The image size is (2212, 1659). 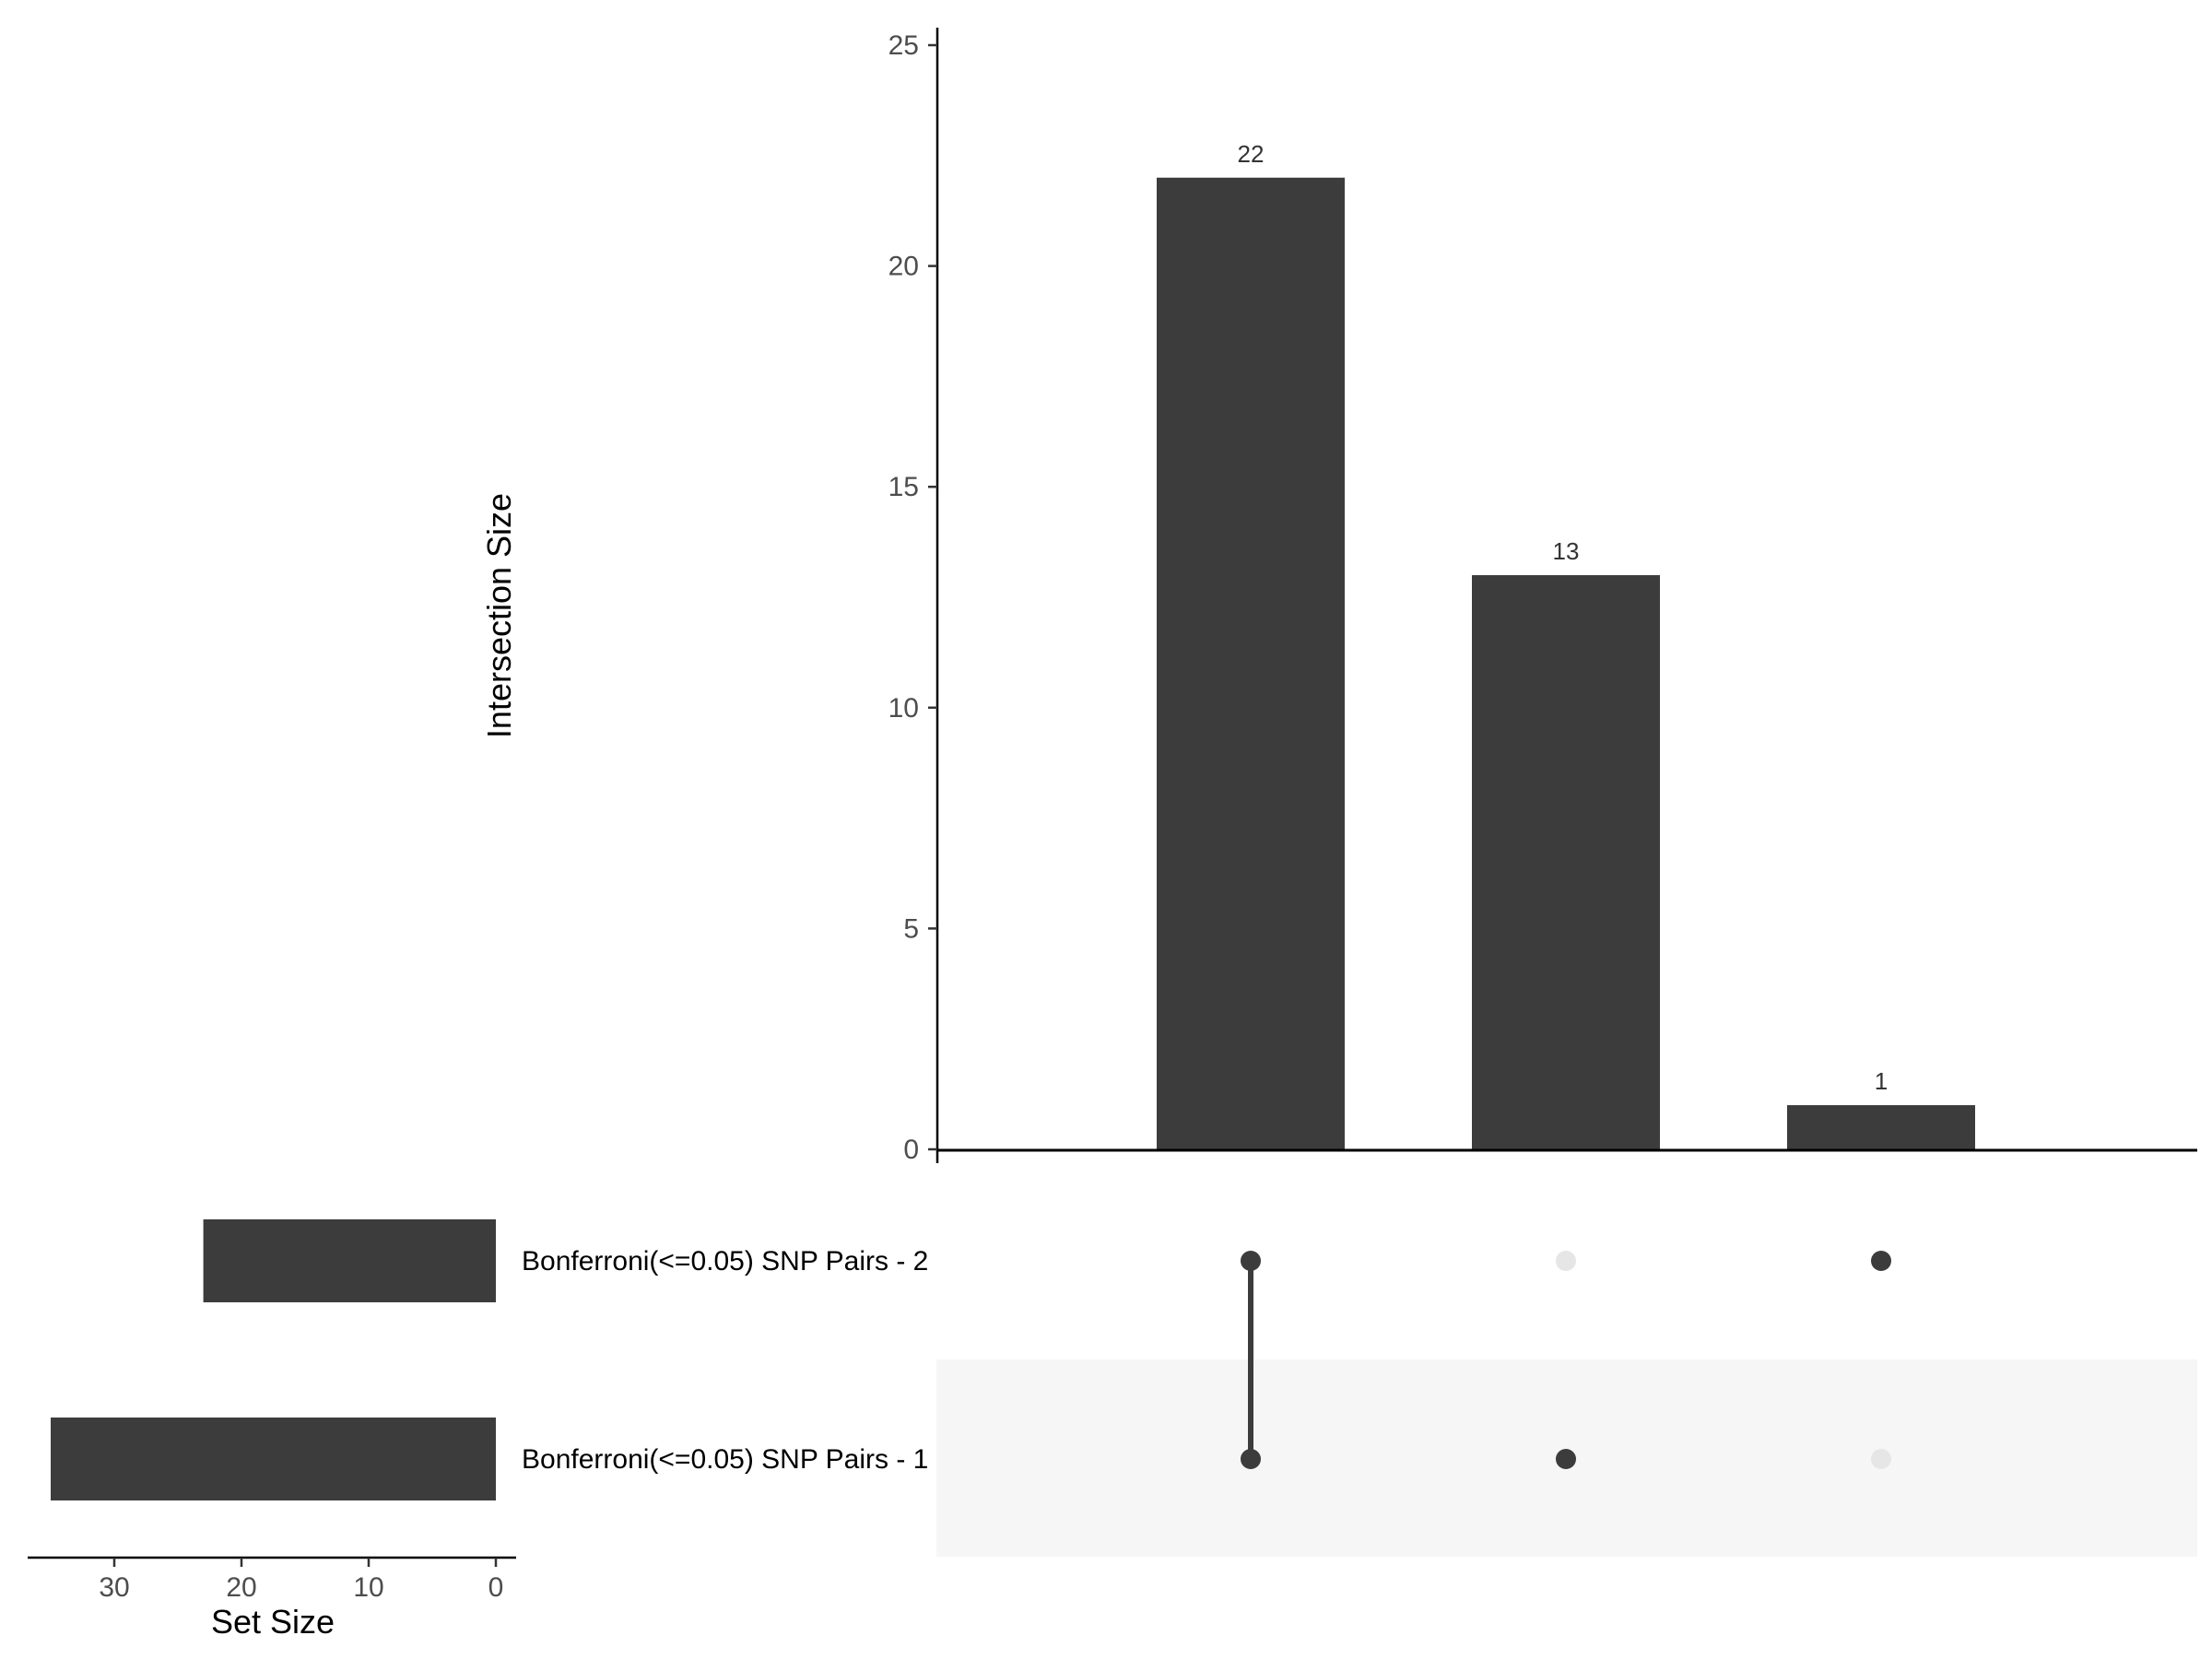 I want to click on set-size-bars, so click(x=273, y=1359).